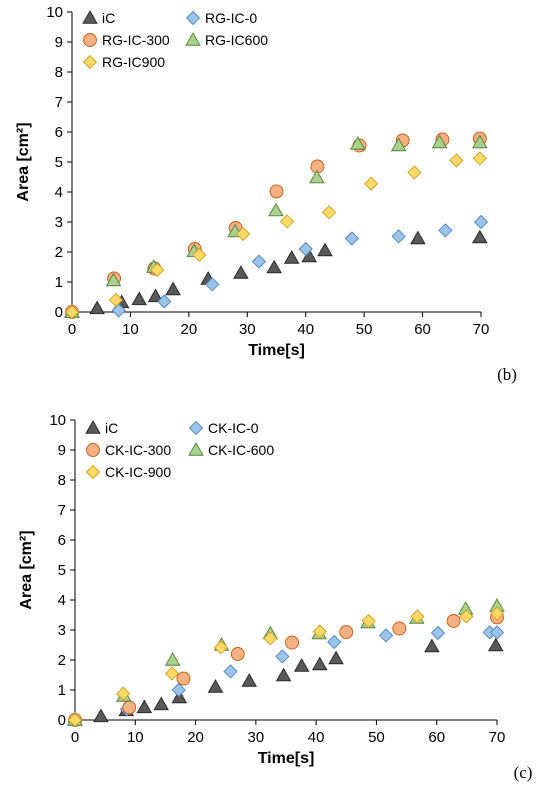  What do you see at coordinates (23, 161) in the screenshot?
I see `y-axis-title: Area [cm²]` at bounding box center [23, 161].